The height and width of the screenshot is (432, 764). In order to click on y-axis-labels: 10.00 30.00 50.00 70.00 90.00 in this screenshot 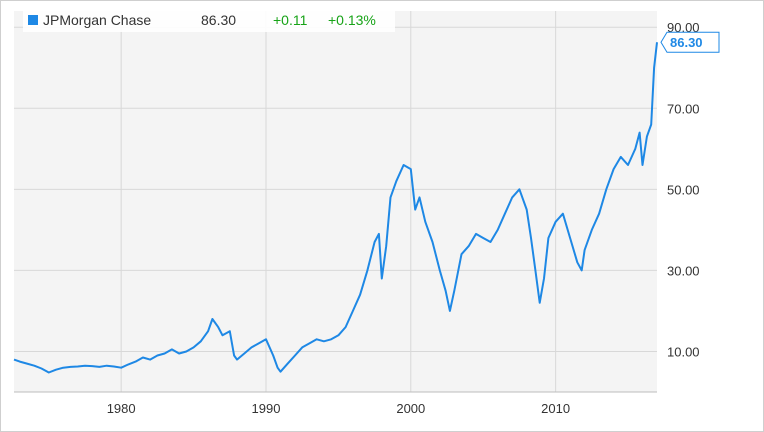, I will do `click(683, 189)`.